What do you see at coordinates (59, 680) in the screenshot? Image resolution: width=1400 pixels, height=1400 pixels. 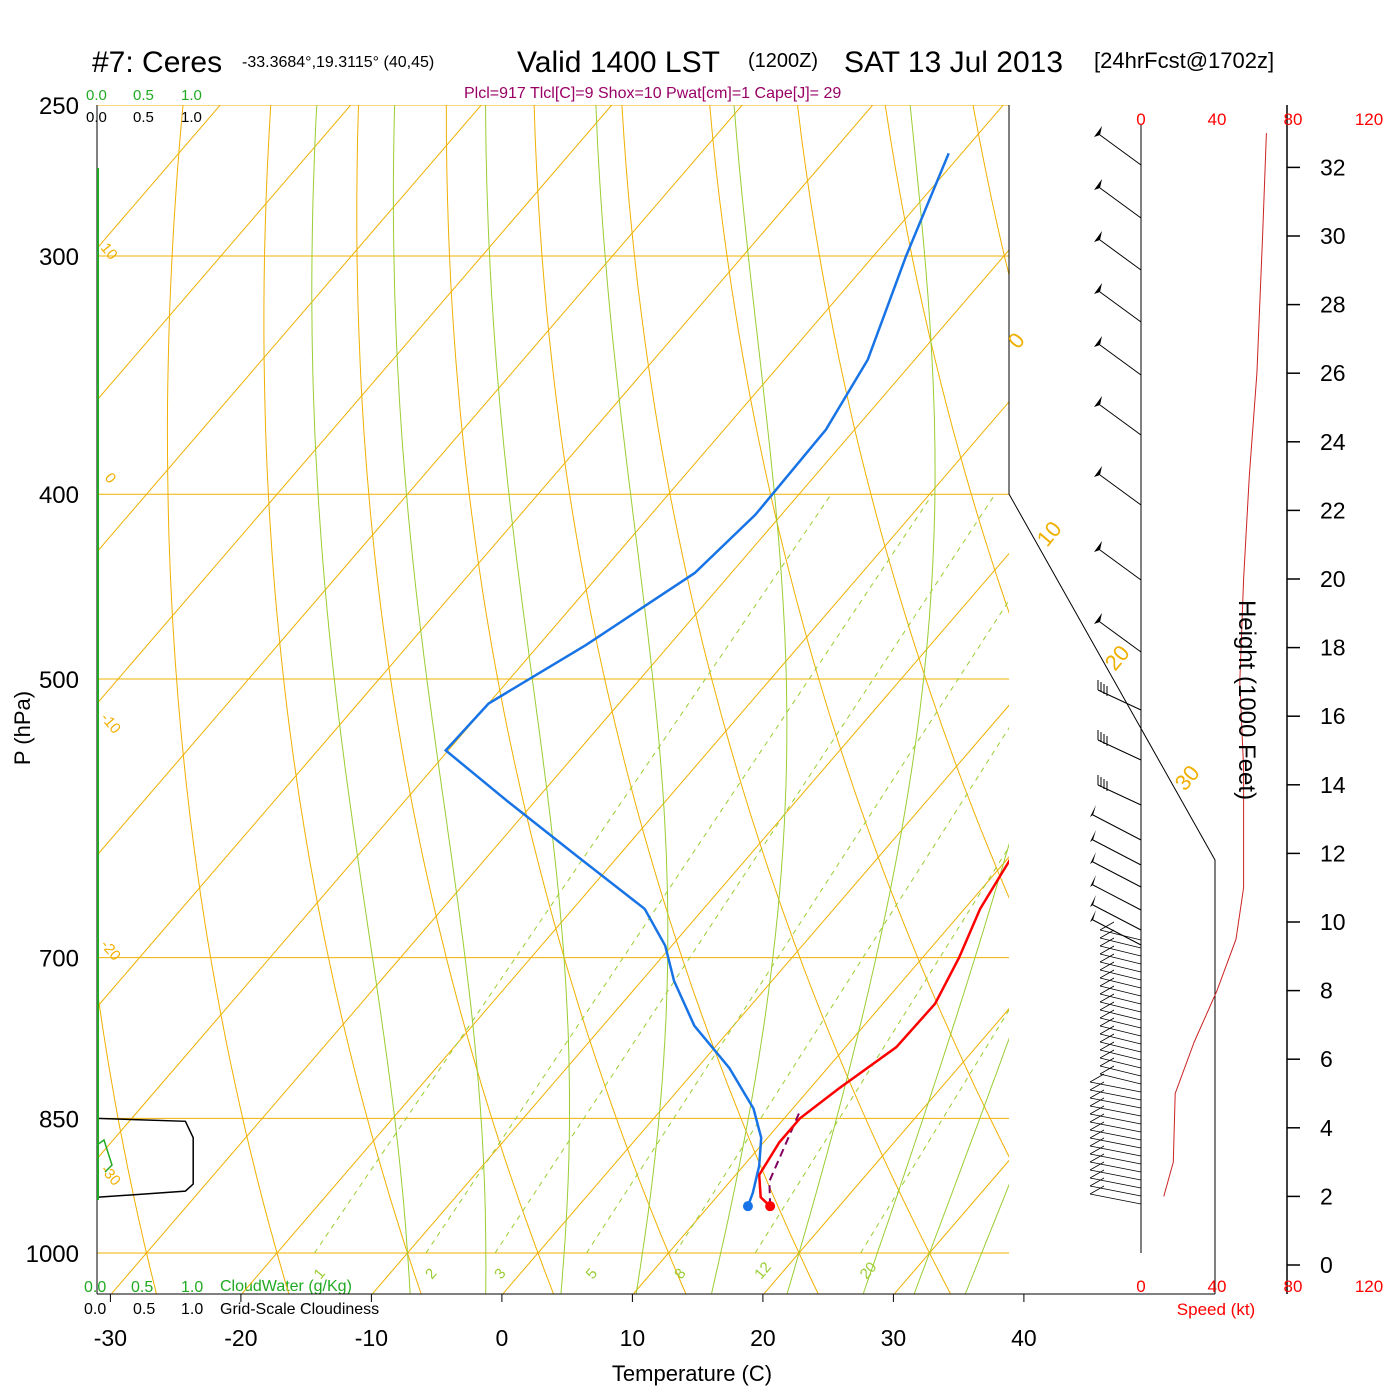 I see `p-tick-label: 500` at bounding box center [59, 680].